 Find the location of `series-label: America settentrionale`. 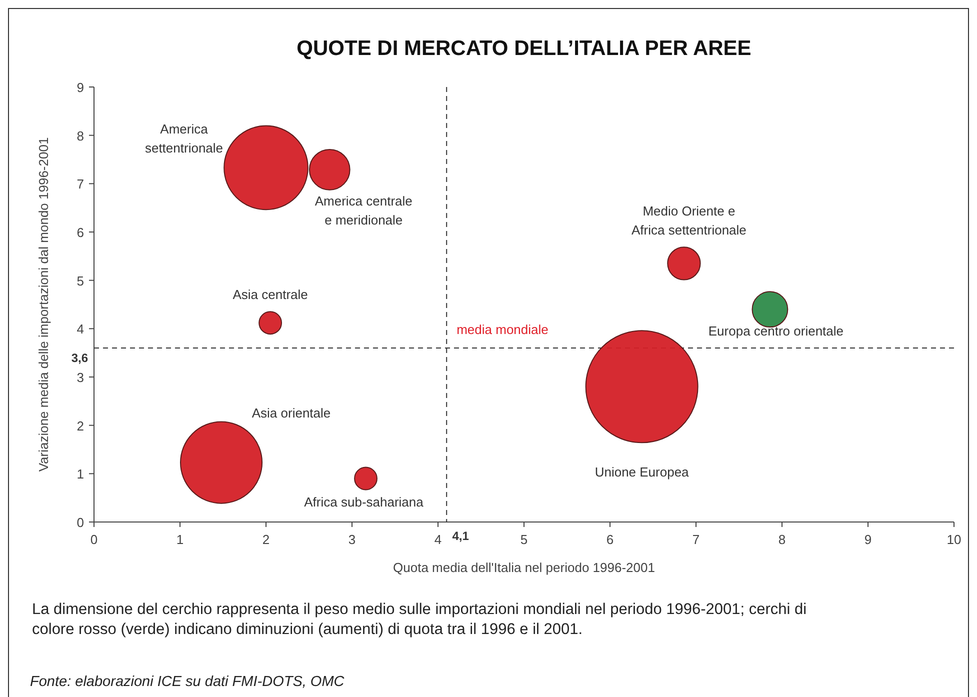

series-label: America settentrionale is located at coordinates (184, 139).